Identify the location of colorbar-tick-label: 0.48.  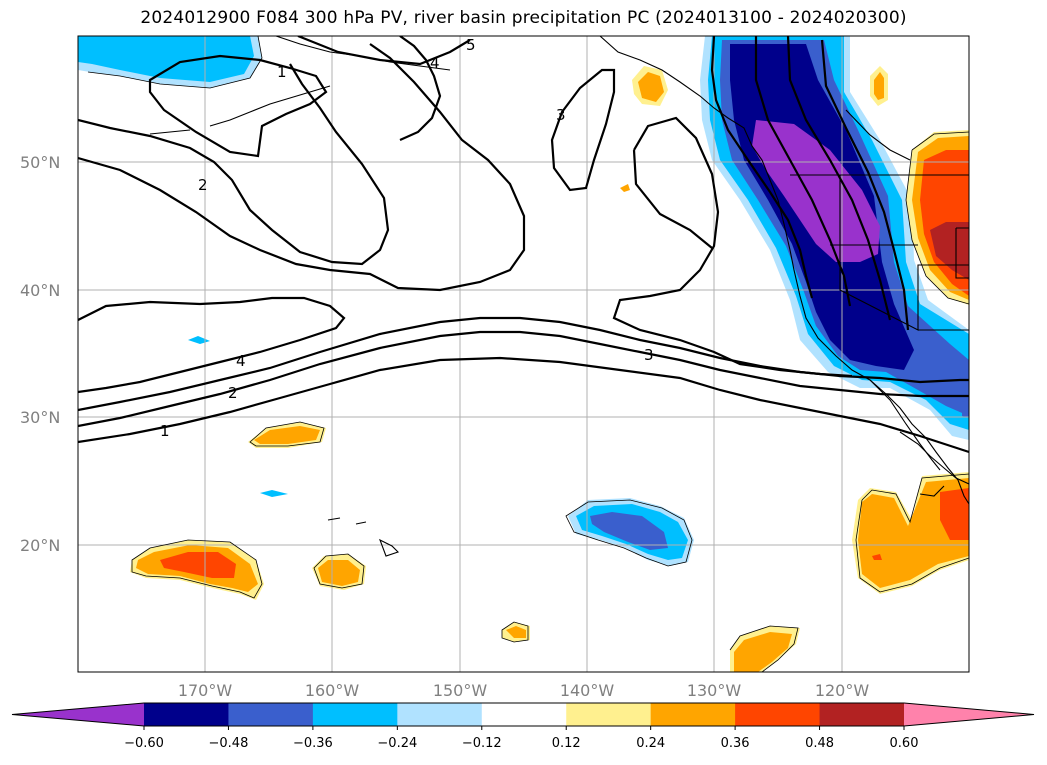
(819, 743).